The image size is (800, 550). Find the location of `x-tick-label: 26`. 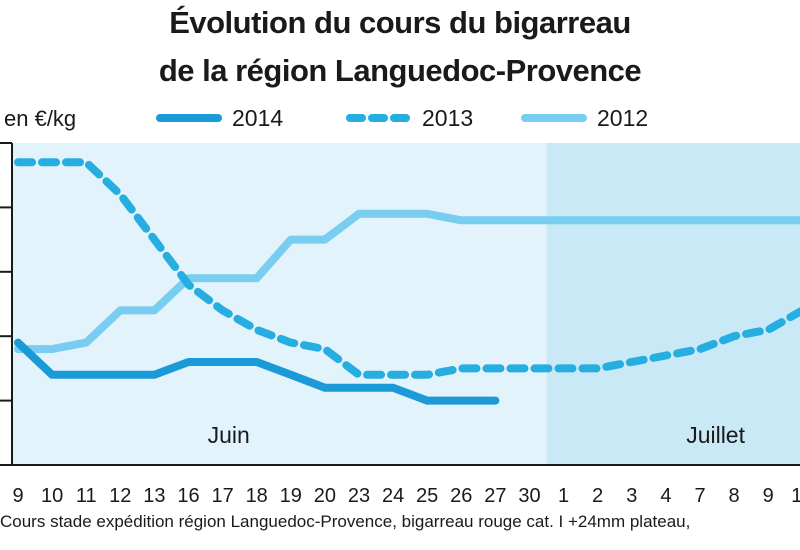

x-tick-label: 26 is located at coordinates (461, 496).